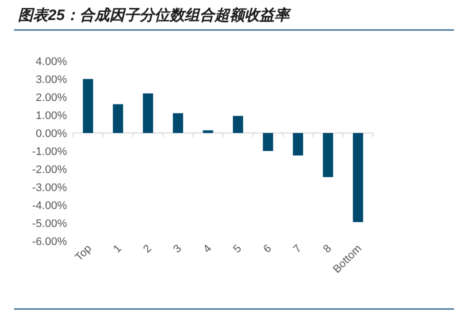  Describe the element at coordinates (327, 249) in the screenshot. I see `xtick: 8` at that location.